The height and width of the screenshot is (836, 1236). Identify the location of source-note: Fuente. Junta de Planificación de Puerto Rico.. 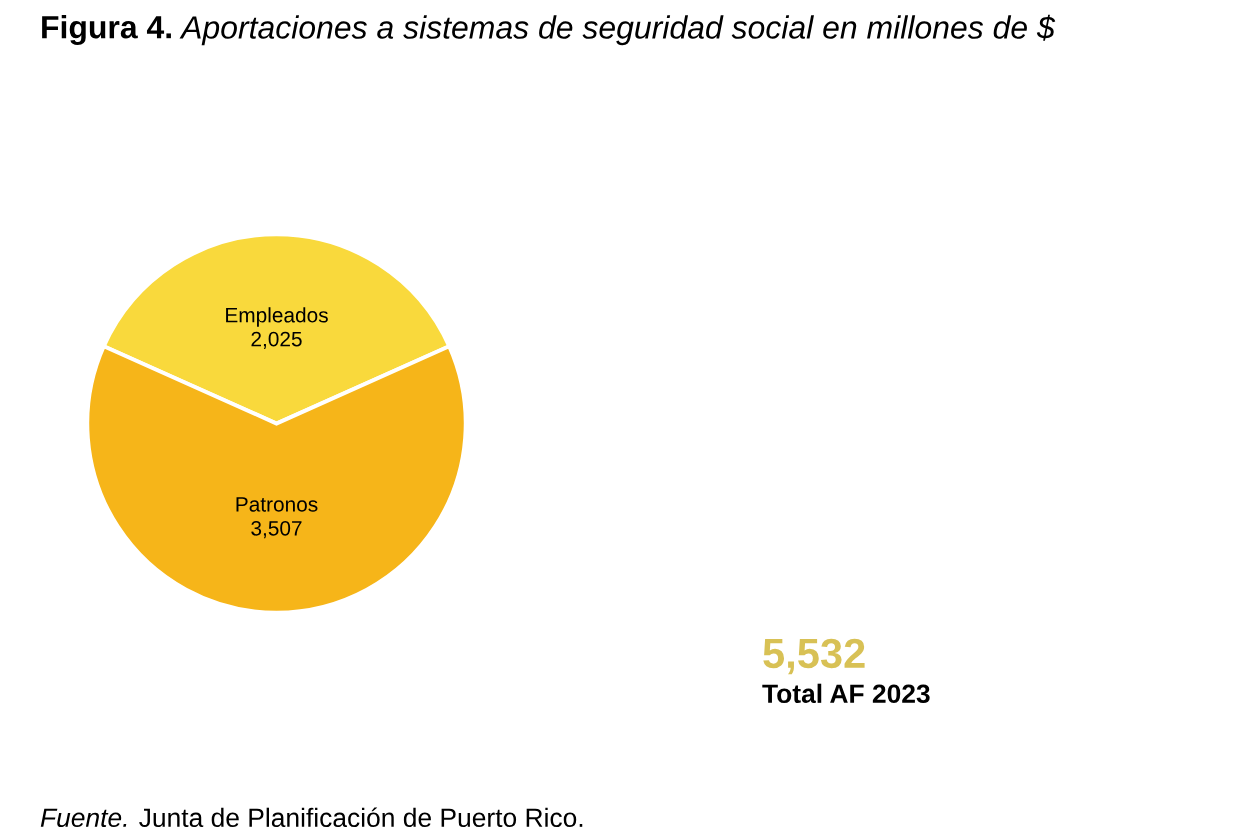
(311, 817).